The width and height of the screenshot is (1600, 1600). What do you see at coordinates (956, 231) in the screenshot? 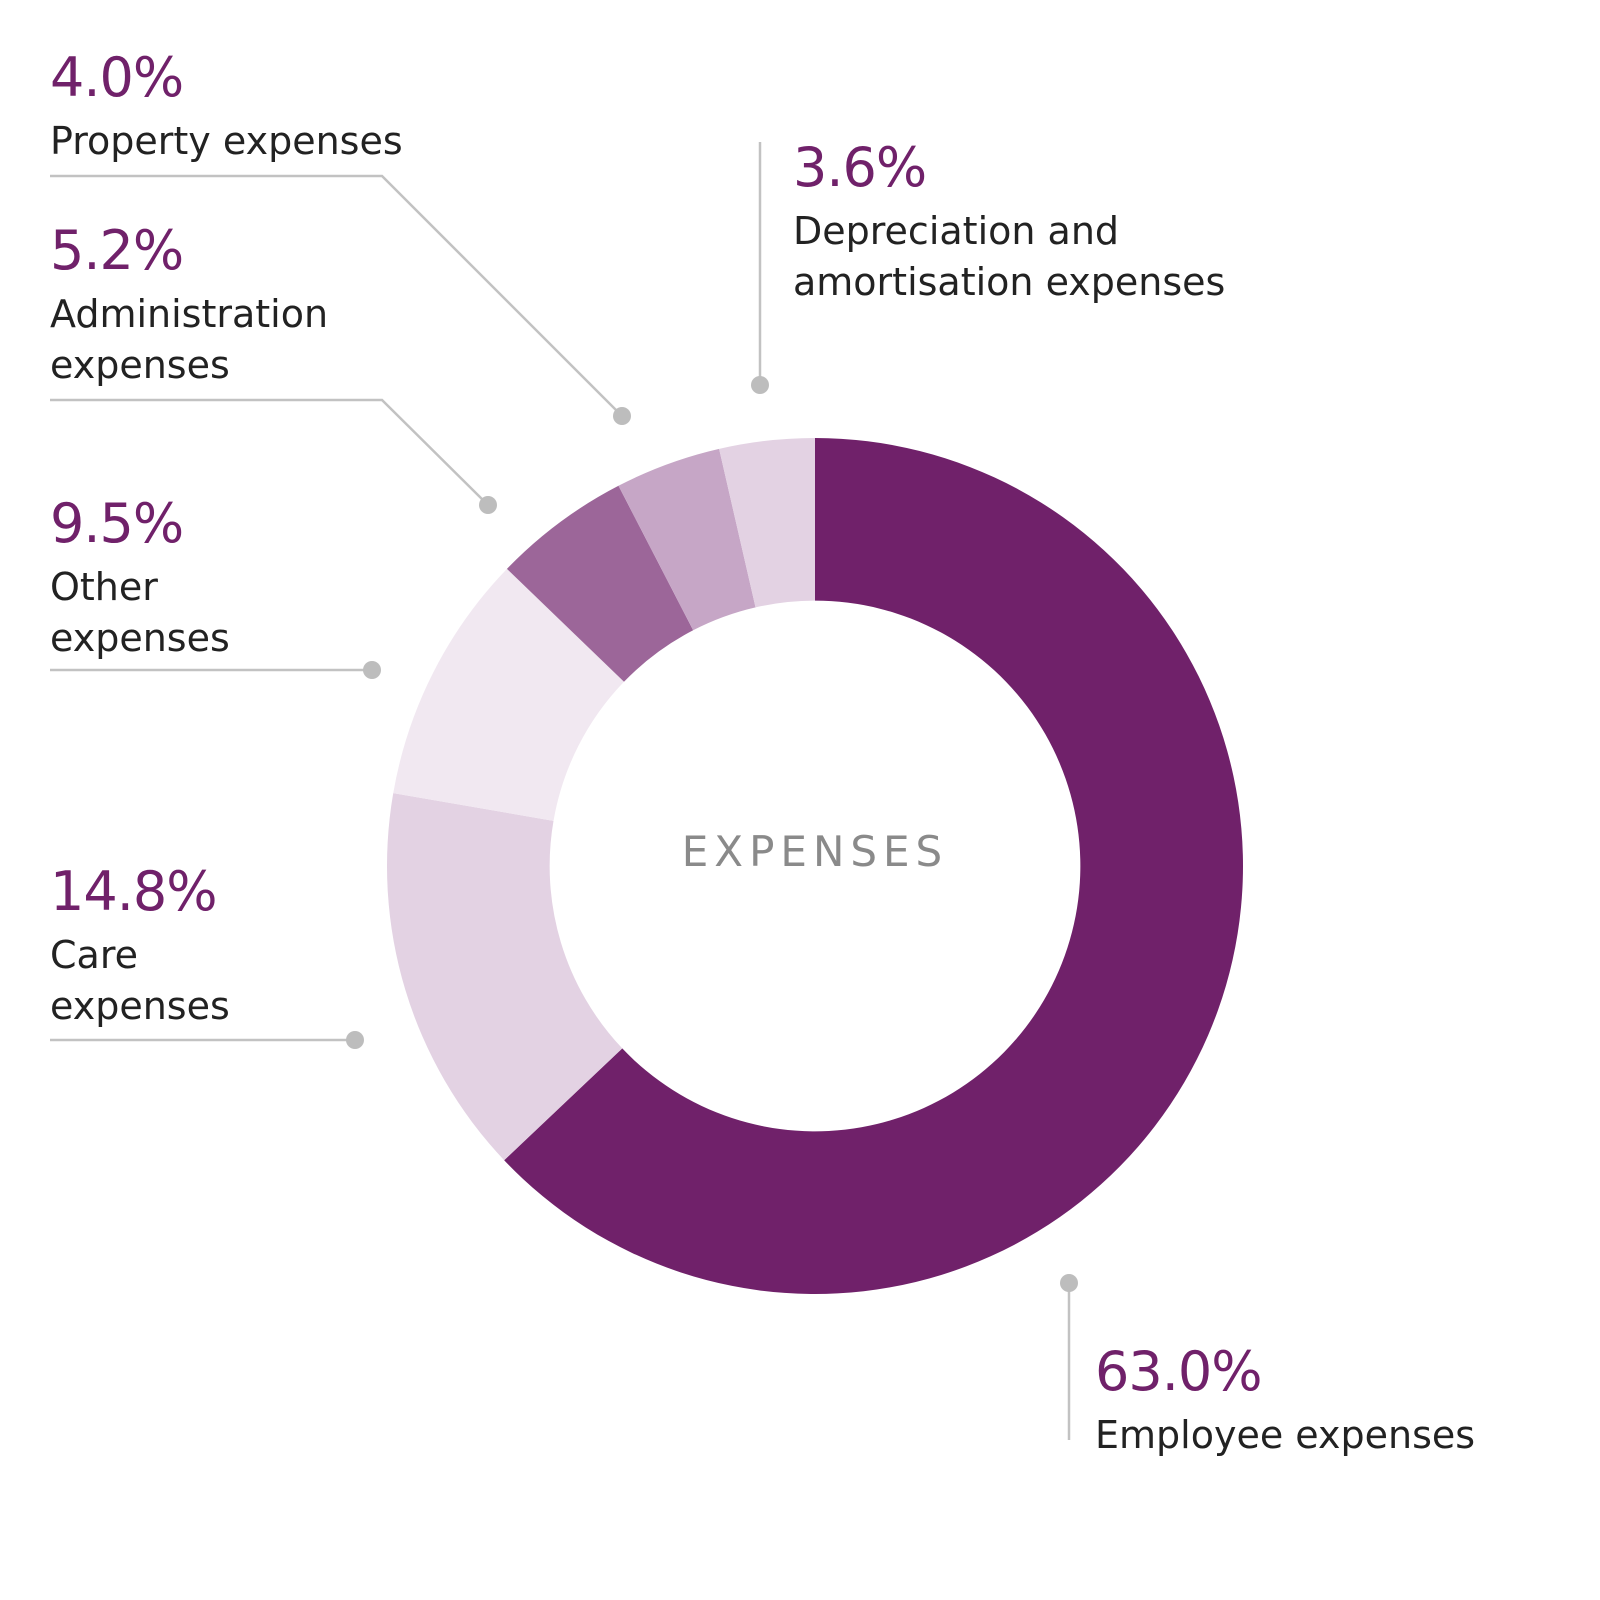
I see `slice-category-label: Depreciation and` at bounding box center [956, 231].